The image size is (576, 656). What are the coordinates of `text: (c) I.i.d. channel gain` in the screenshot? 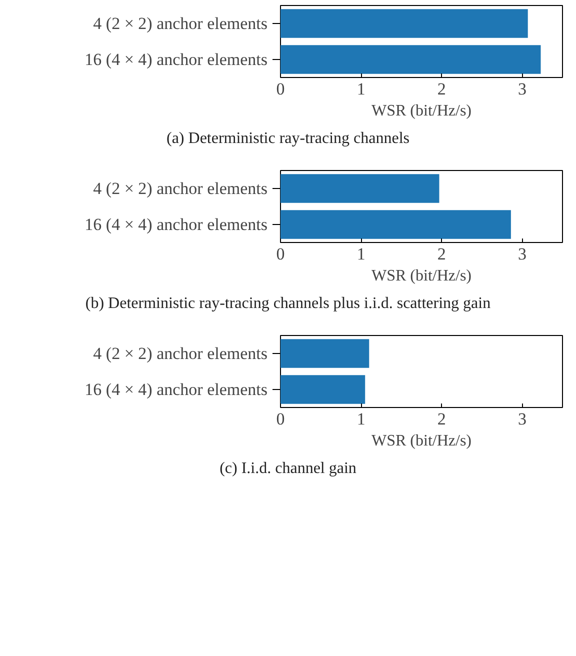 It's located at (288, 468).